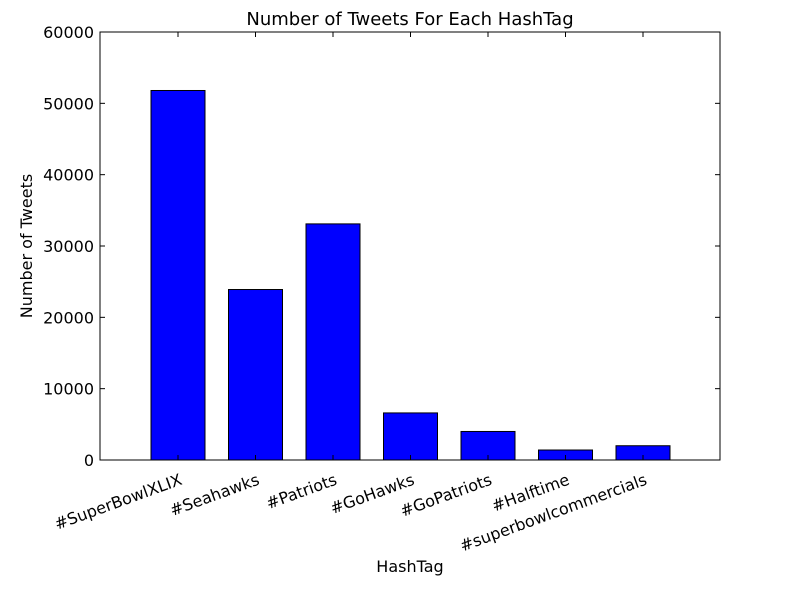 This screenshot has height=600, width=800. What do you see at coordinates (89, 460) in the screenshot?
I see `y-tick-label-0: 0` at bounding box center [89, 460].